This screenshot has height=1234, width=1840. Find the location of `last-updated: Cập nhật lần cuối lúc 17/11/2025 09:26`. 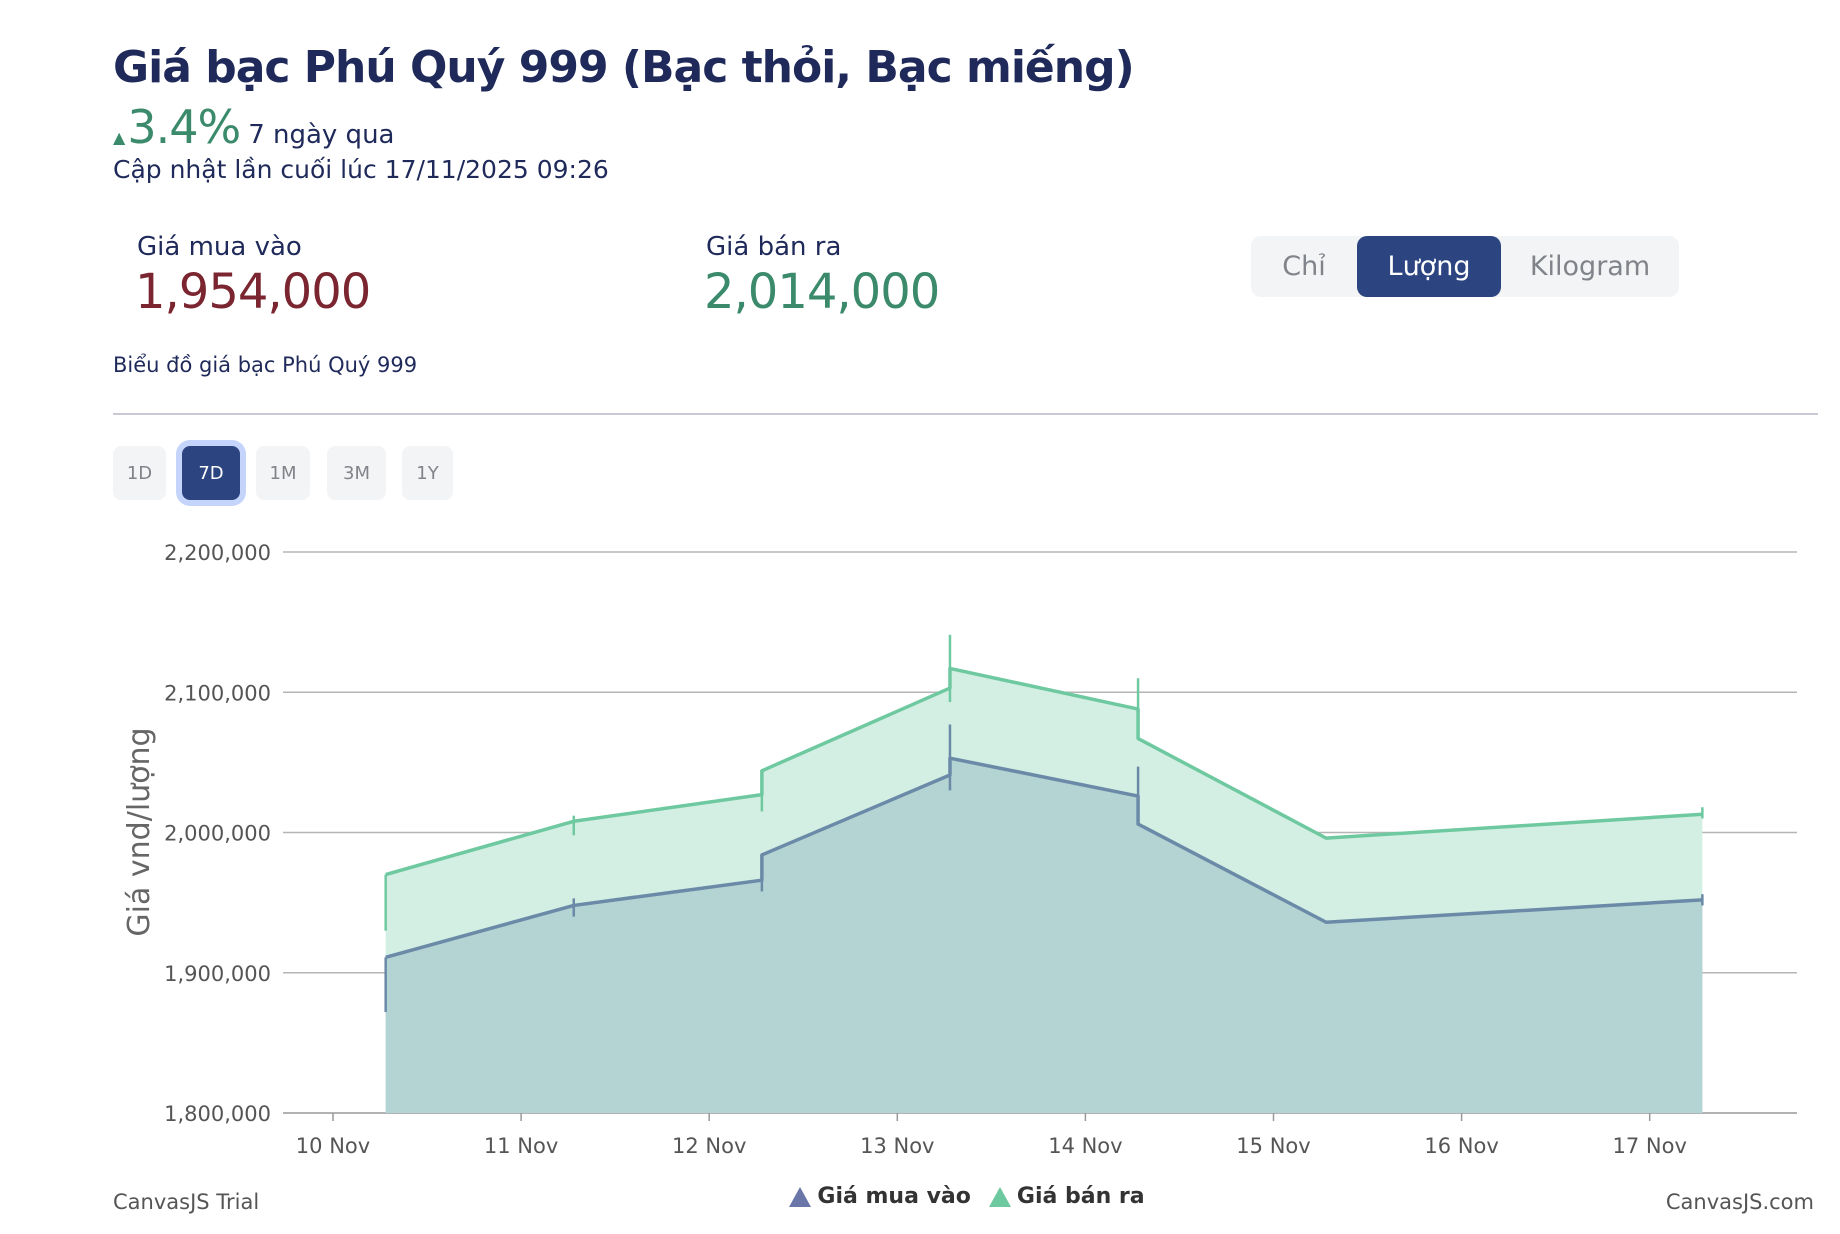

last-updated: Cập nhật lần cuối lúc 17/11/2025 09:26 is located at coordinates (361, 169).